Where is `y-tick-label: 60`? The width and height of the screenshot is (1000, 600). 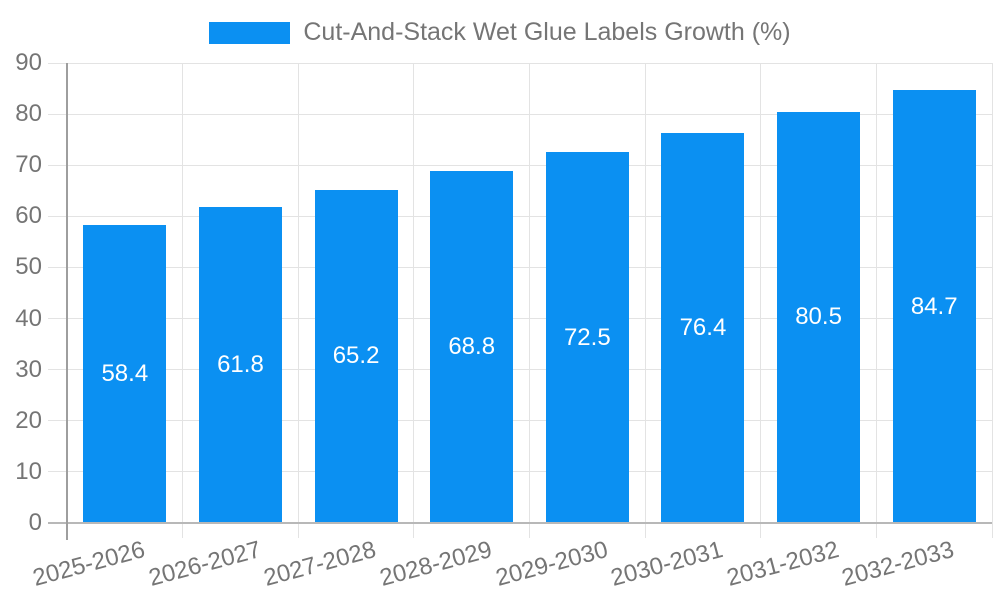 y-tick-label: 60 is located at coordinates (28, 216).